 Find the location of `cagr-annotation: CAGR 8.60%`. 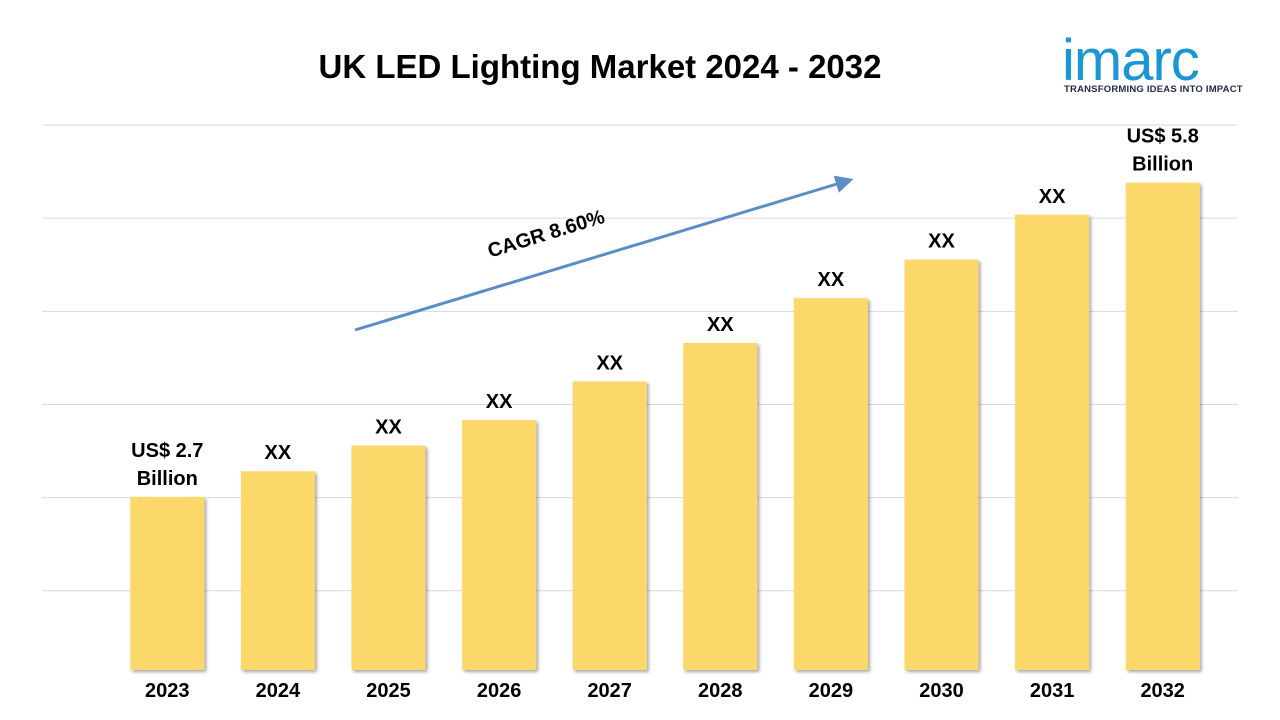

cagr-annotation: CAGR 8.60% is located at coordinates (546, 234).